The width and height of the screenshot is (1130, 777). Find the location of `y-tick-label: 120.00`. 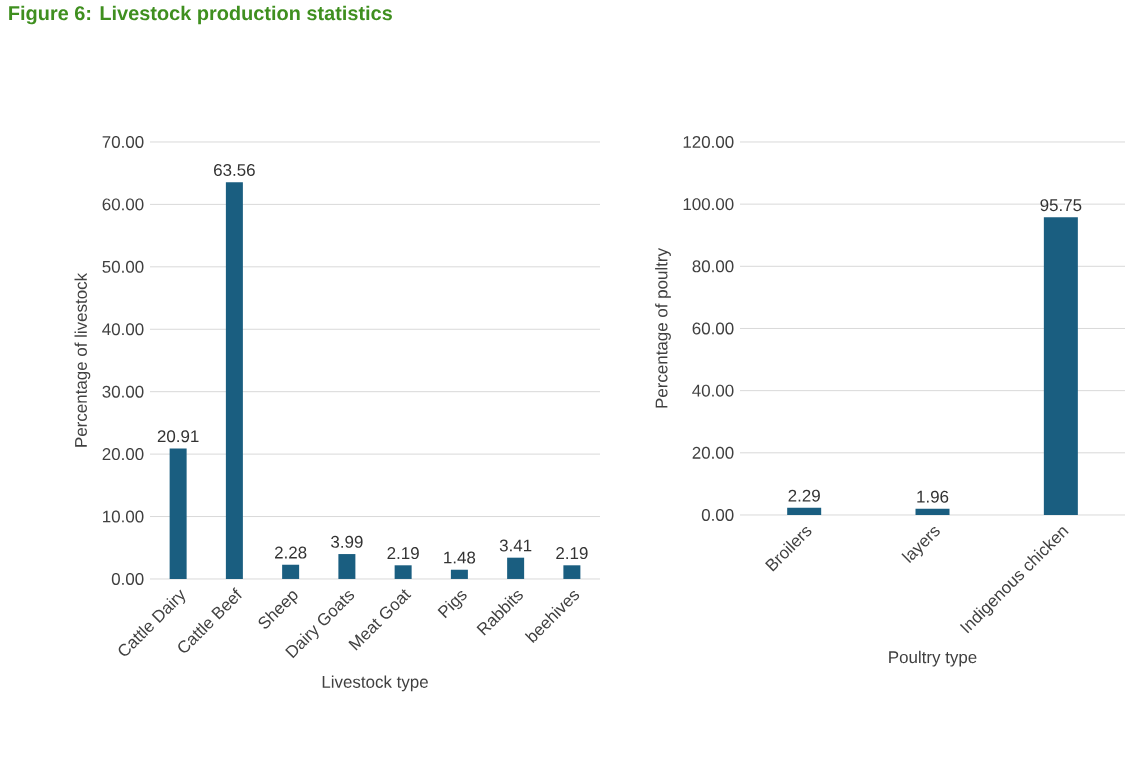

y-tick-label: 120.00 is located at coordinates (708, 141).